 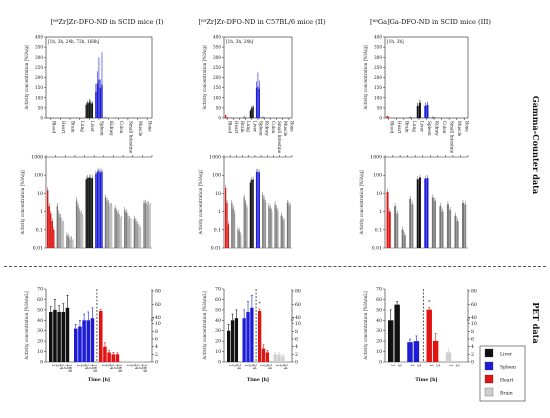 What do you see at coordinates (73, 127) in the screenshot?
I see `category-label: Brain` at bounding box center [73, 127].